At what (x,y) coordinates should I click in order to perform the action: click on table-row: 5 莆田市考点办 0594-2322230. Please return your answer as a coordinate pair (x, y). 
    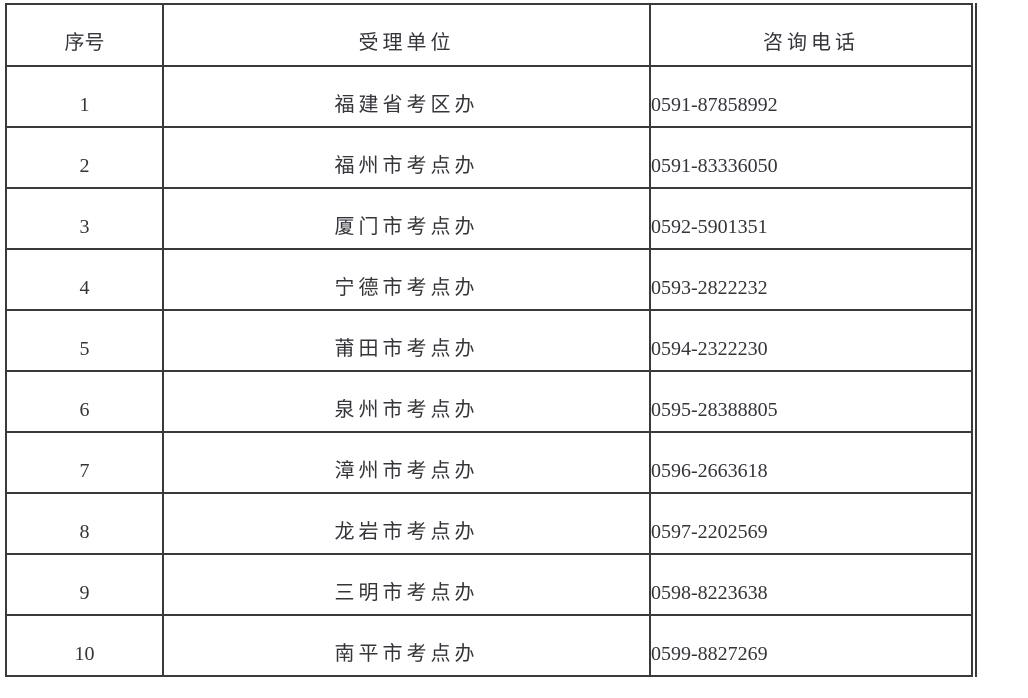
    Looking at the image, I should click on (489, 340).